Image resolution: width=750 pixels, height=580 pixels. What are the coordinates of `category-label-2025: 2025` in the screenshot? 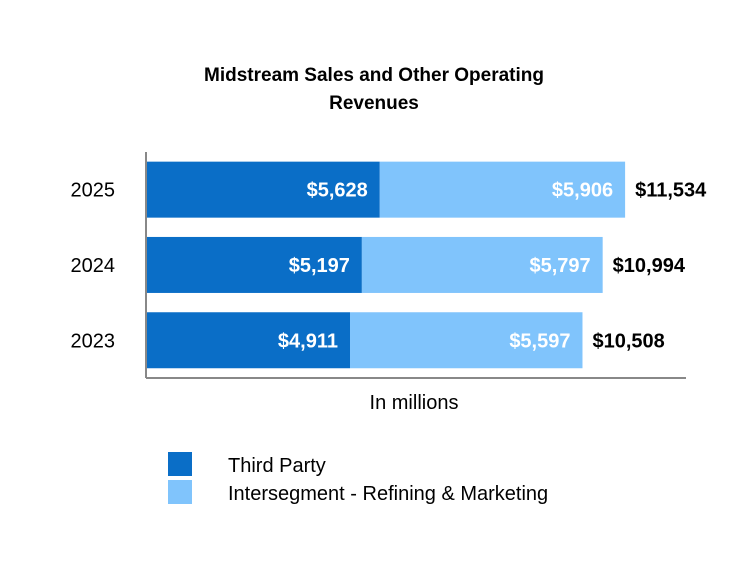 It's located at (93, 191).